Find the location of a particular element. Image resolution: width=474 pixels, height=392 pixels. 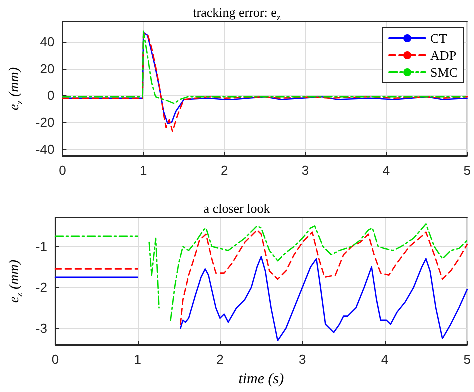

y-tick-label: 20 is located at coordinates (47, 68).